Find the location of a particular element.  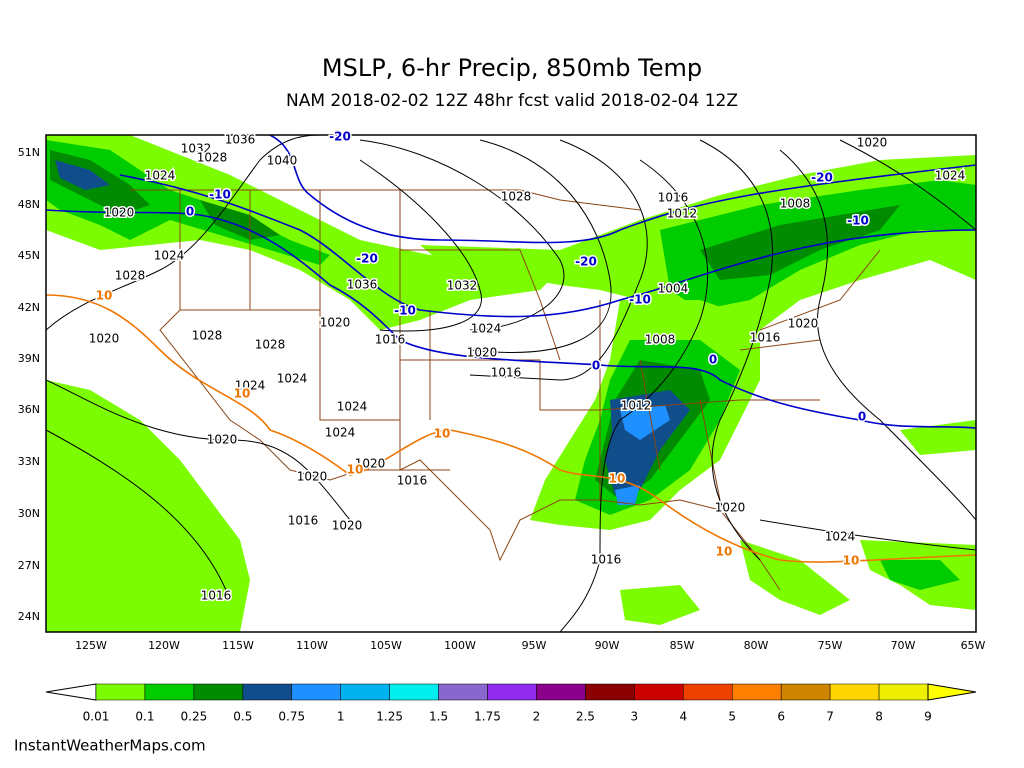

lon-label: 120W is located at coordinates (164, 645).